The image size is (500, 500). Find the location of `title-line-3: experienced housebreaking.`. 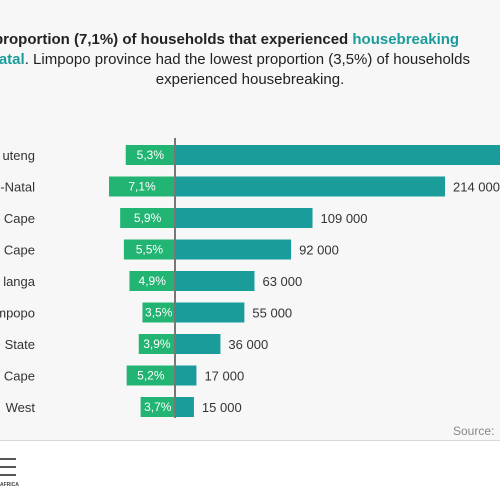

title-line-3: experienced housebreaking. is located at coordinates (250, 79).